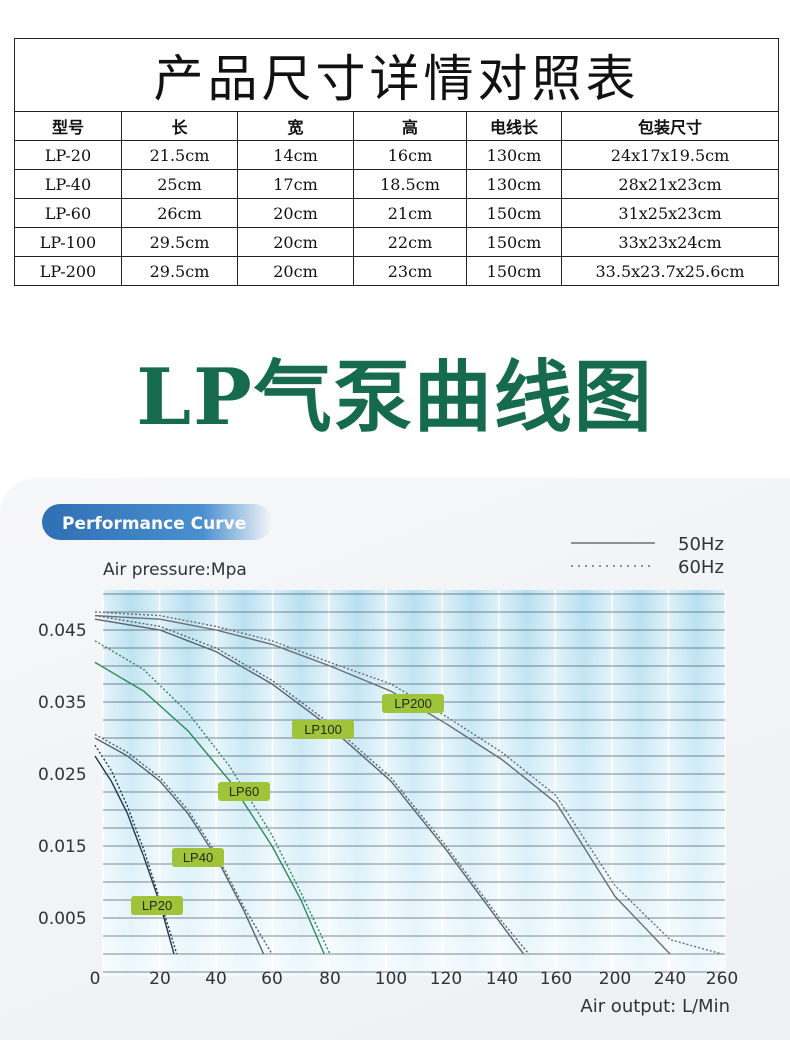  Describe the element at coordinates (670, 126) in the screenshot. I see `header-package-size: 包装尺寸` at that location.